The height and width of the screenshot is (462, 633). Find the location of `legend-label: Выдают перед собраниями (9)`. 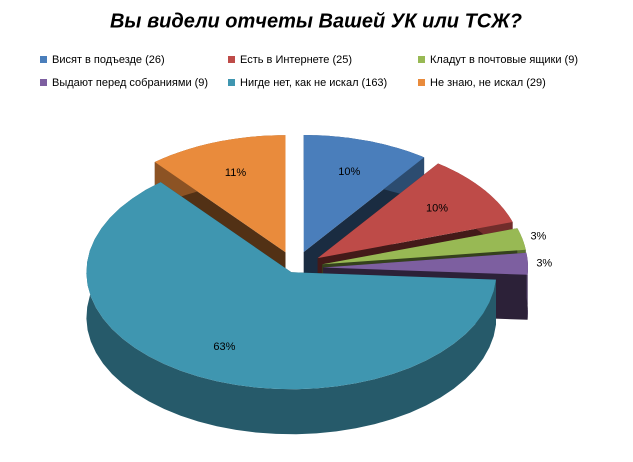

legend-label: Выдают перед собраниями (9) is located at coordinates (130, 83).